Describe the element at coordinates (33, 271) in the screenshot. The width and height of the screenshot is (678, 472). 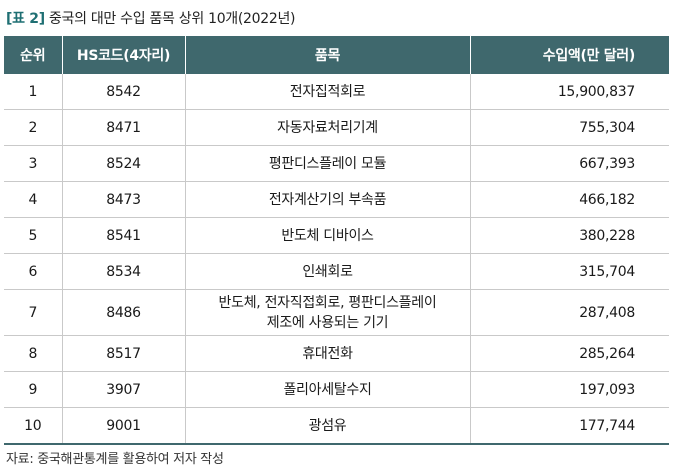
I see `cell-rank: 6` at that location.